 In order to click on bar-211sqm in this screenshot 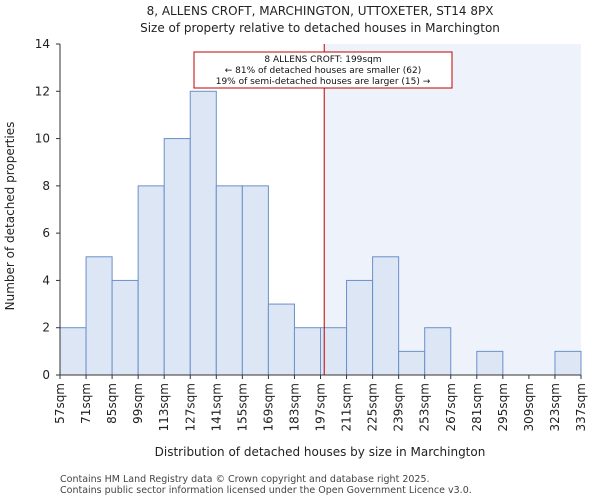, I will do `click(360, 327)`.